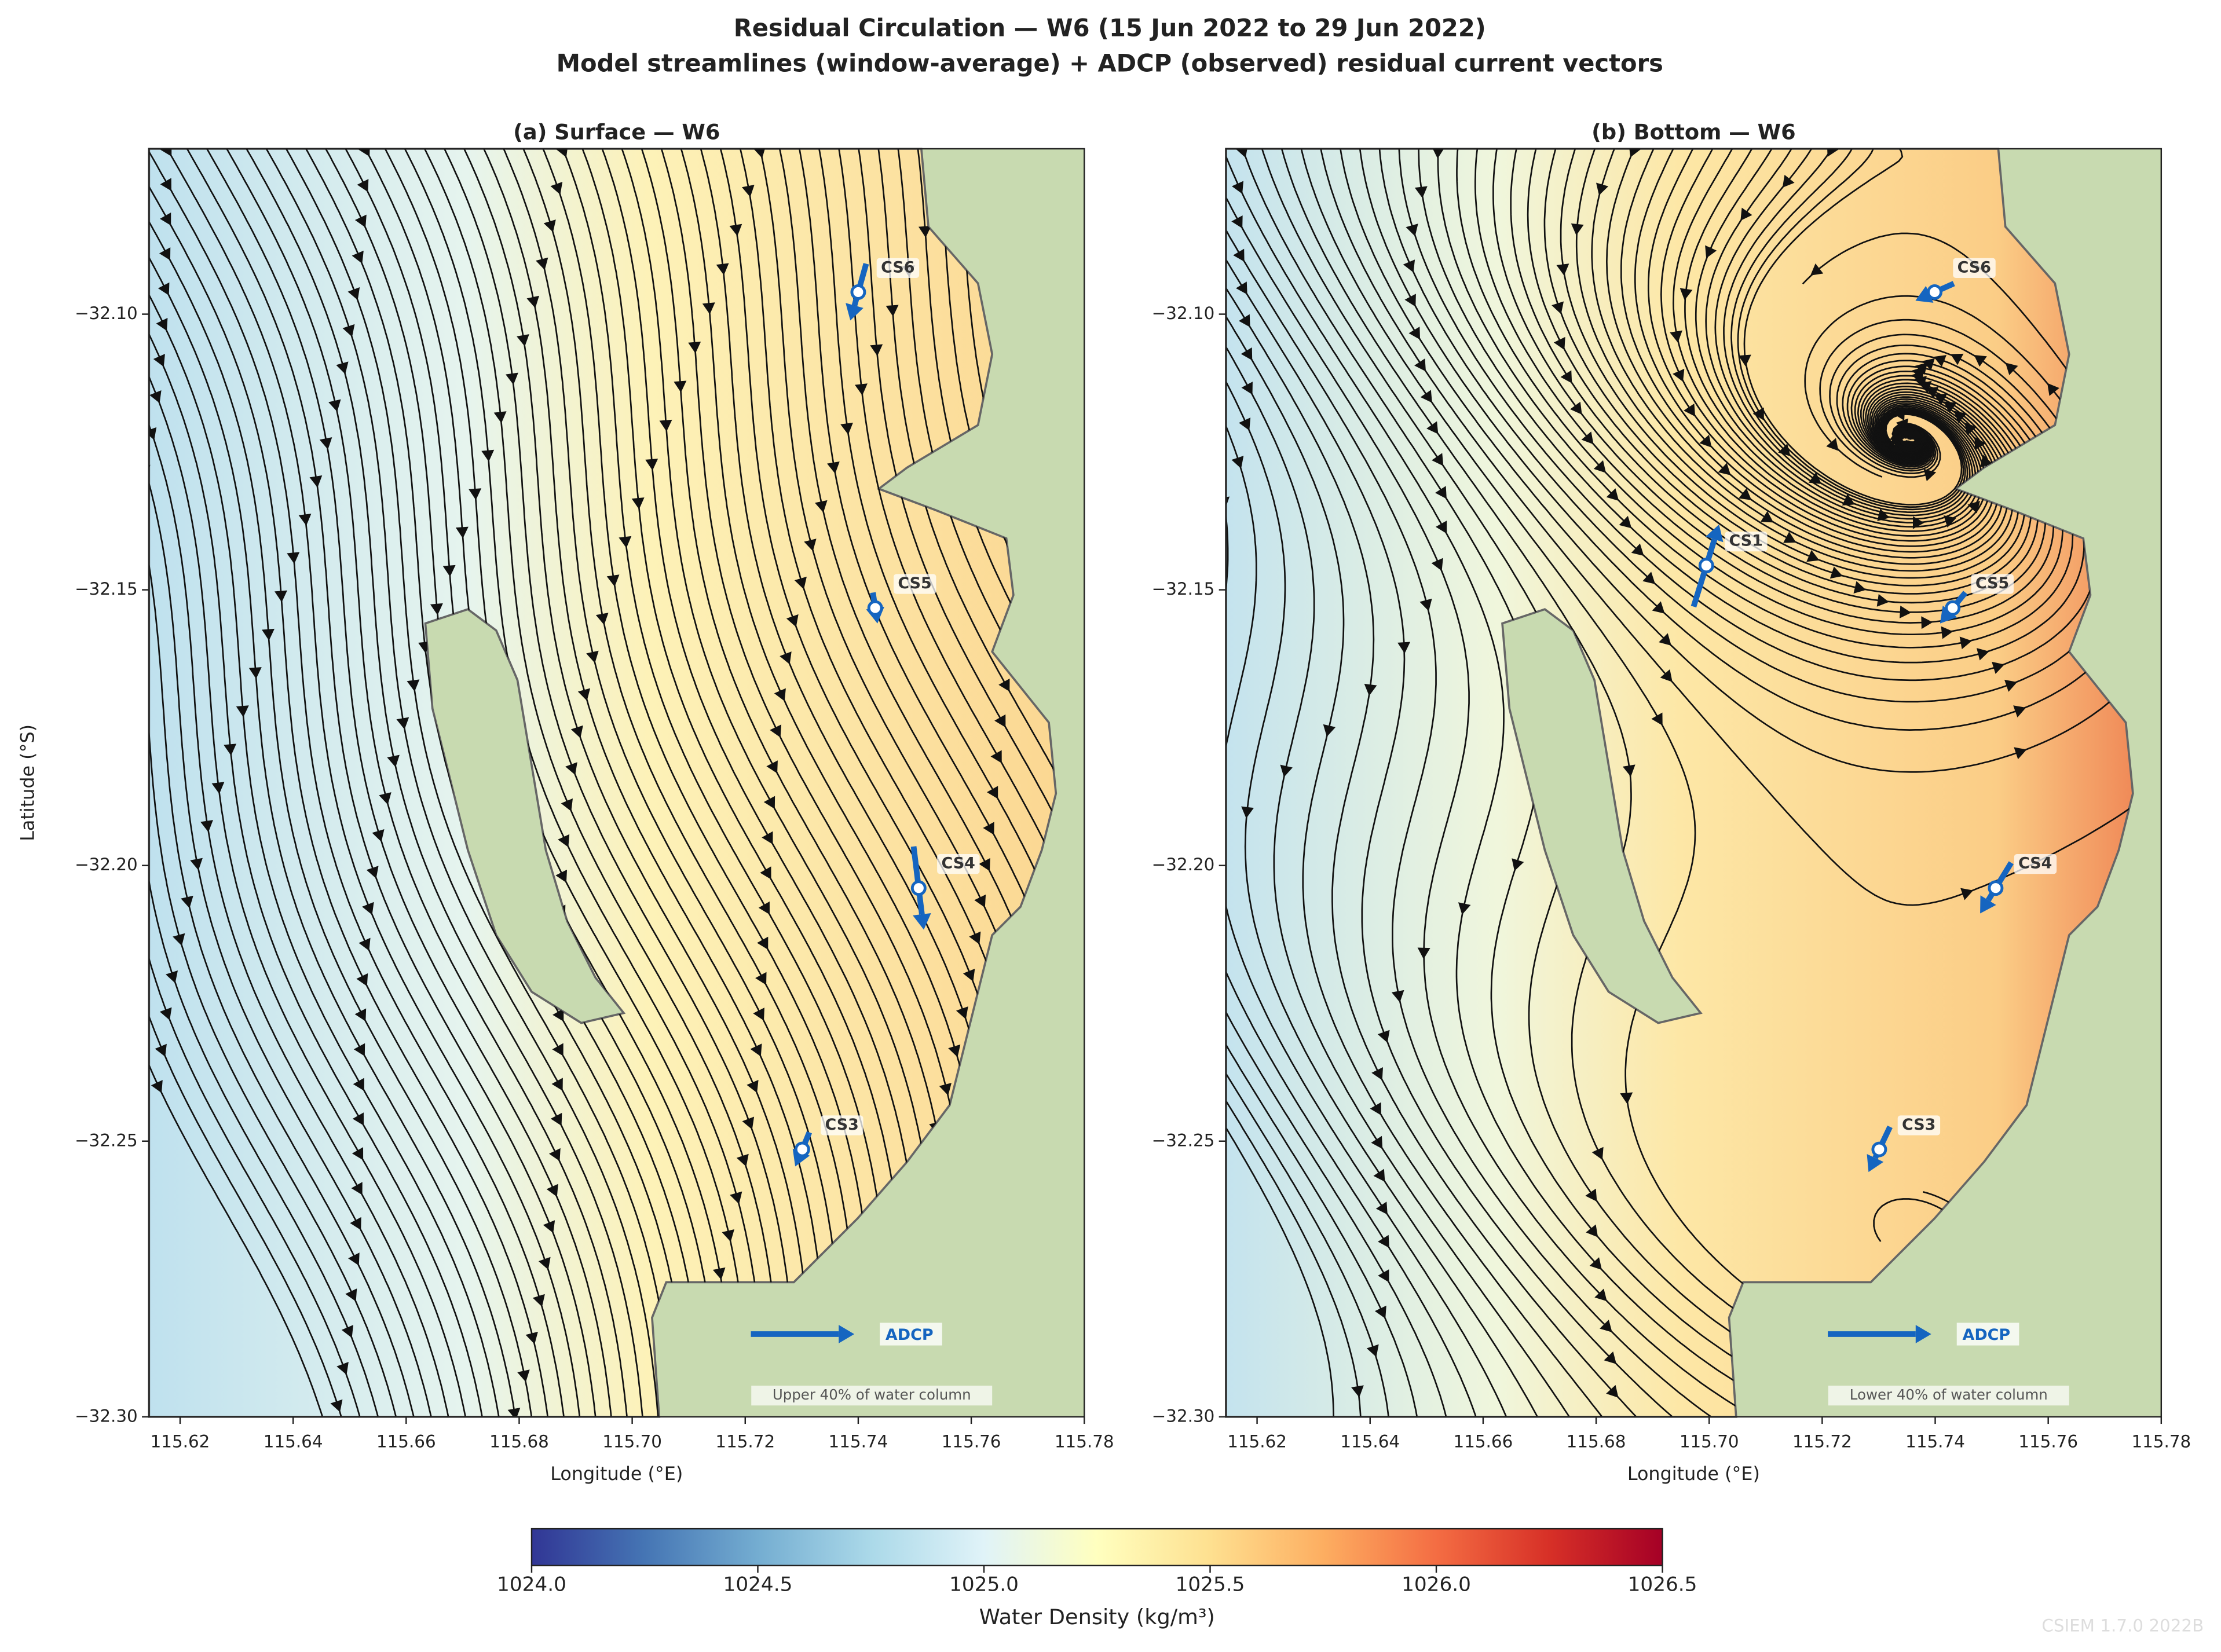 The width and height of the screenshot is (2221, 1652). Describe the element at coordinates (984, 1585) in the screenshot. I see `colorbar-tick-label: 1025.0` at that location.